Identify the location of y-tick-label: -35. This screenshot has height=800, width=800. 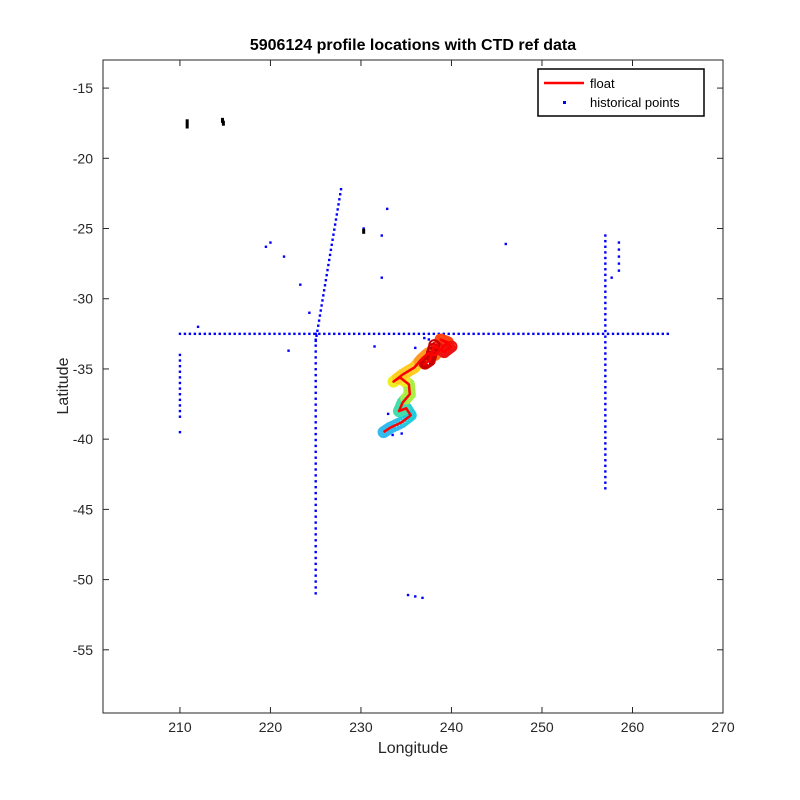
(83, 369).